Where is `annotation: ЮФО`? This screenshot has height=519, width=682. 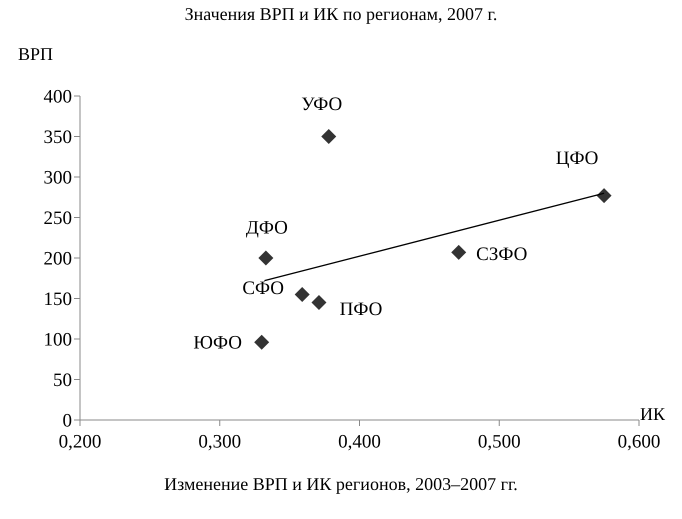
annotation: ЮФО is located at coordinates (217, 343).